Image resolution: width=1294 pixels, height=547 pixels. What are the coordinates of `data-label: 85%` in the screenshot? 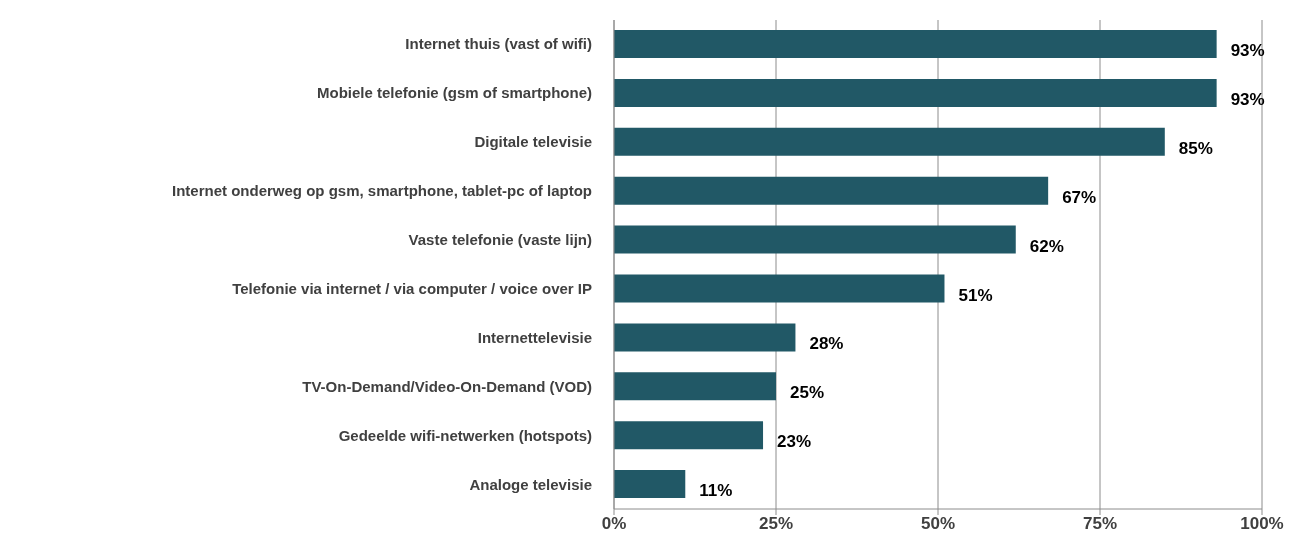 It's located at (1195, 148).